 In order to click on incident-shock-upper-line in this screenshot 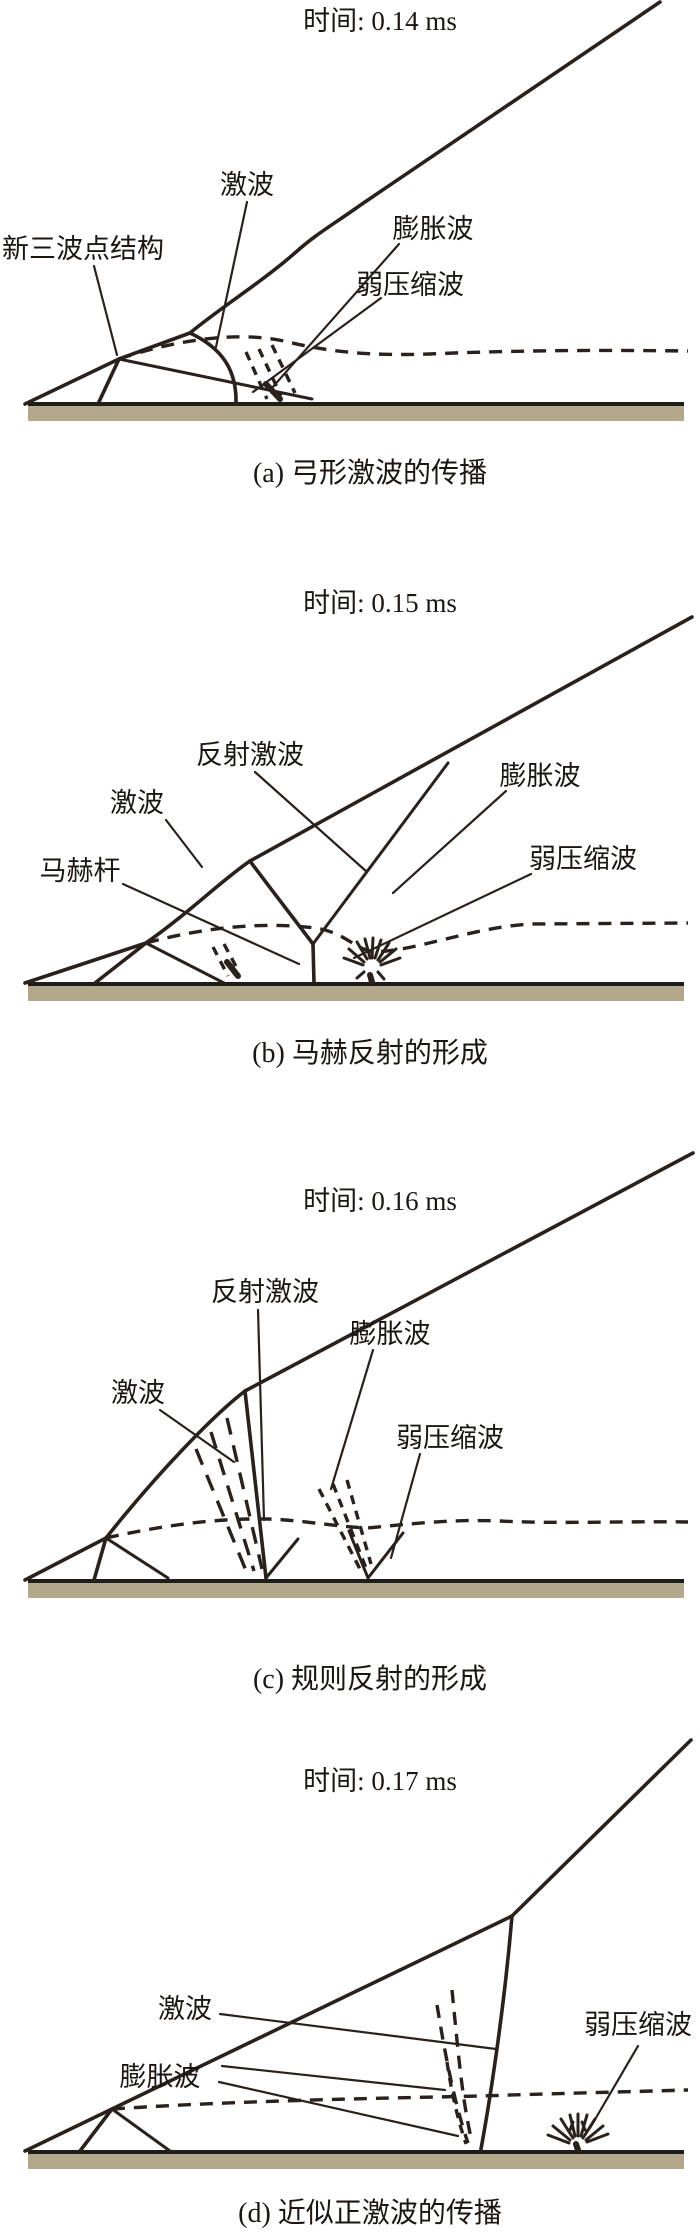, I will do `click(601, 1828)`.